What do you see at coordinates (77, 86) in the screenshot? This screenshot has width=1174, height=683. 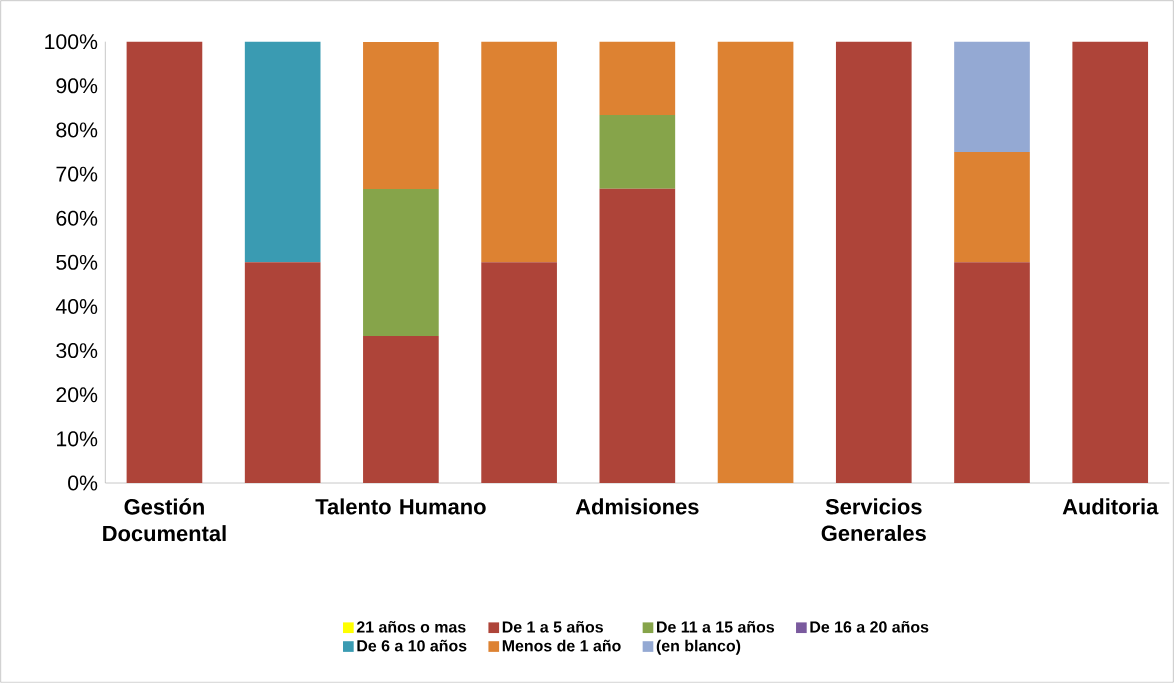 I see `y-tick-label: 90%` at bounding box center [77, 86].